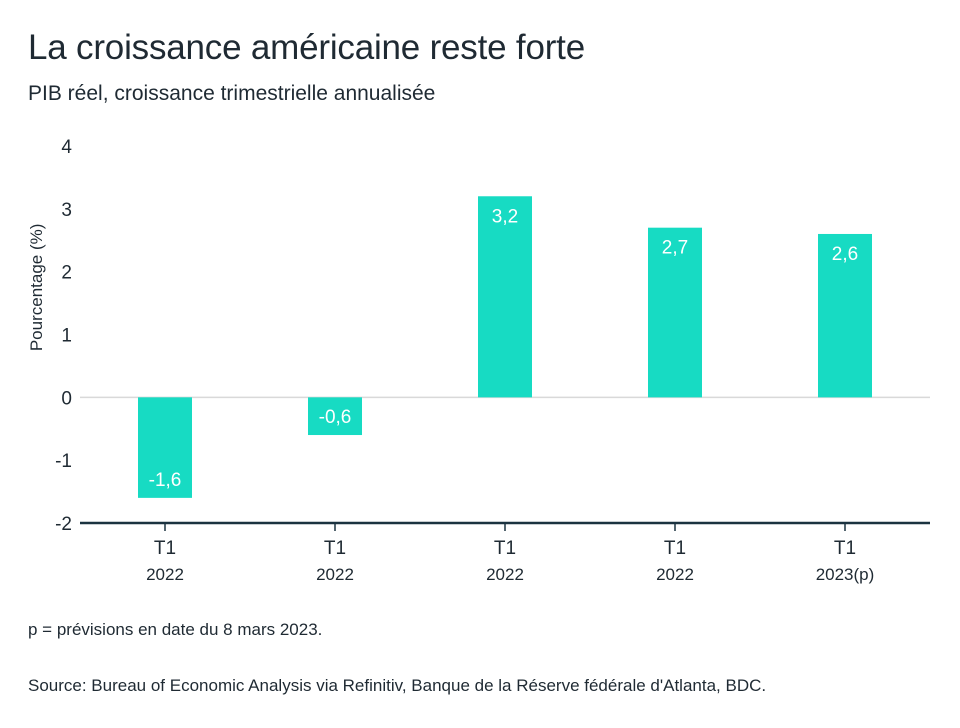  I want to click on y-tick-label: -1, so click(63, 461).